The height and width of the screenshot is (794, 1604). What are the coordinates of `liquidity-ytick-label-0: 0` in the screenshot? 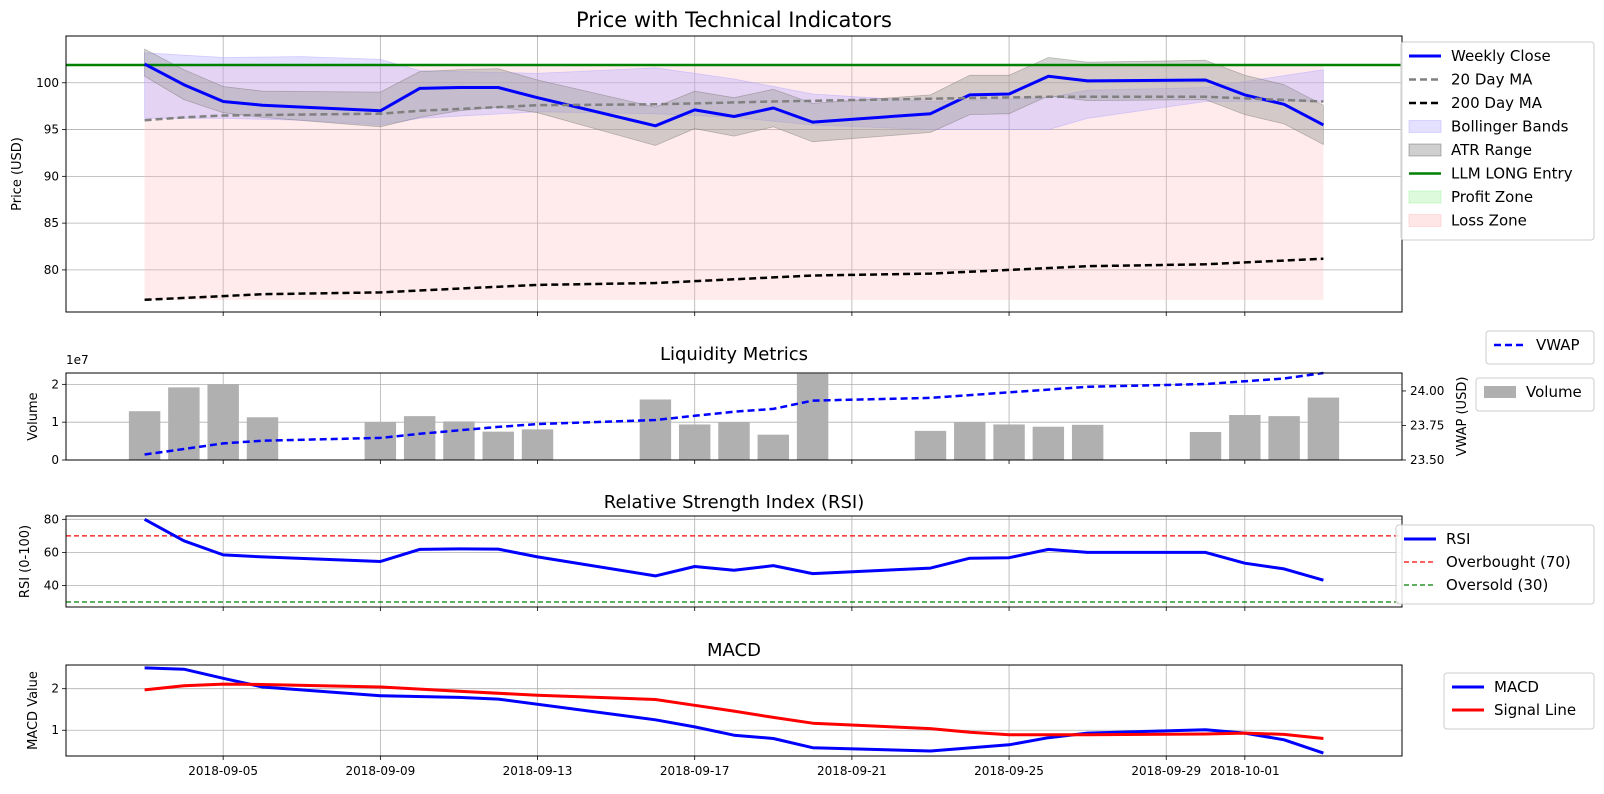 It's located at (55, 460).